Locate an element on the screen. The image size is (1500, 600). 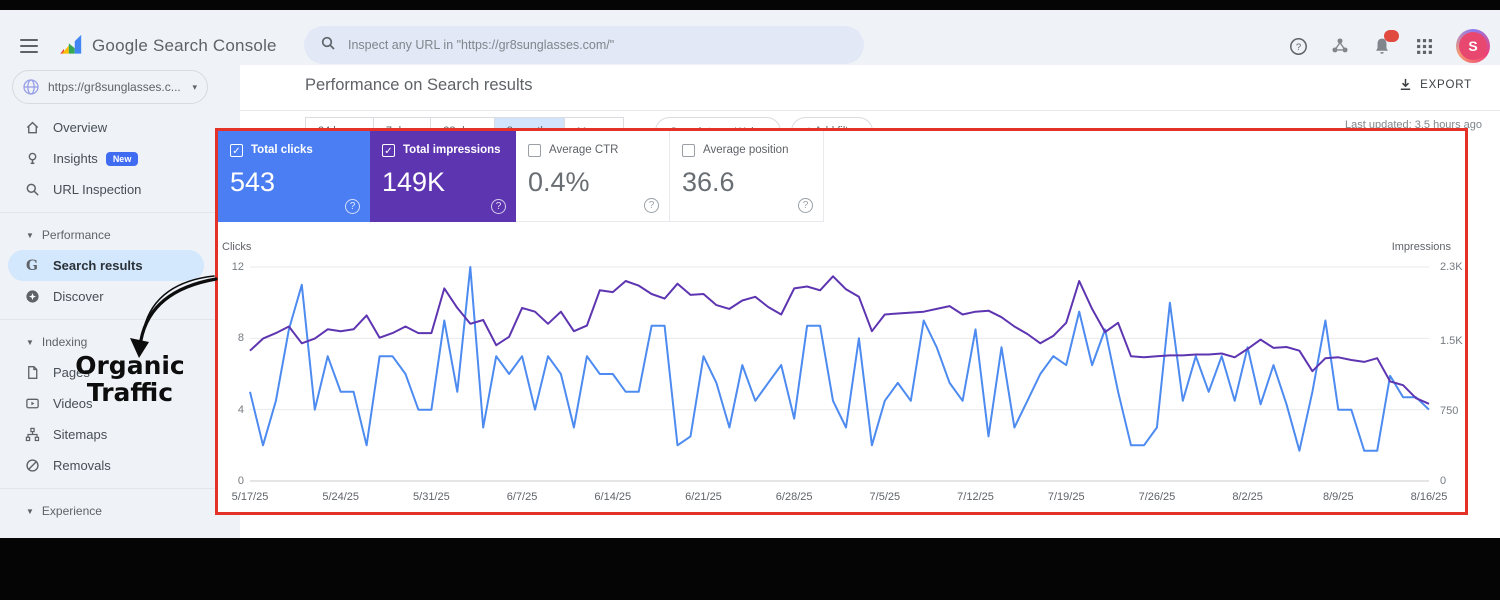
removals-icon is located at coordinates (32, 466).